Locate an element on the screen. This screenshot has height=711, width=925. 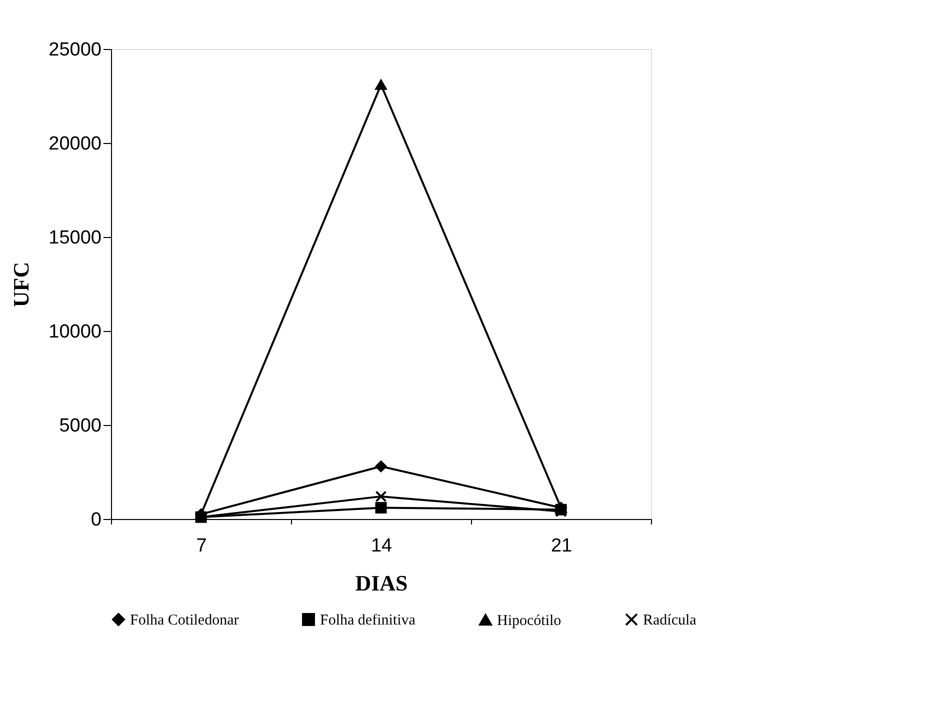
y-tick-label: 25000 is located at coordinates (75, 50).